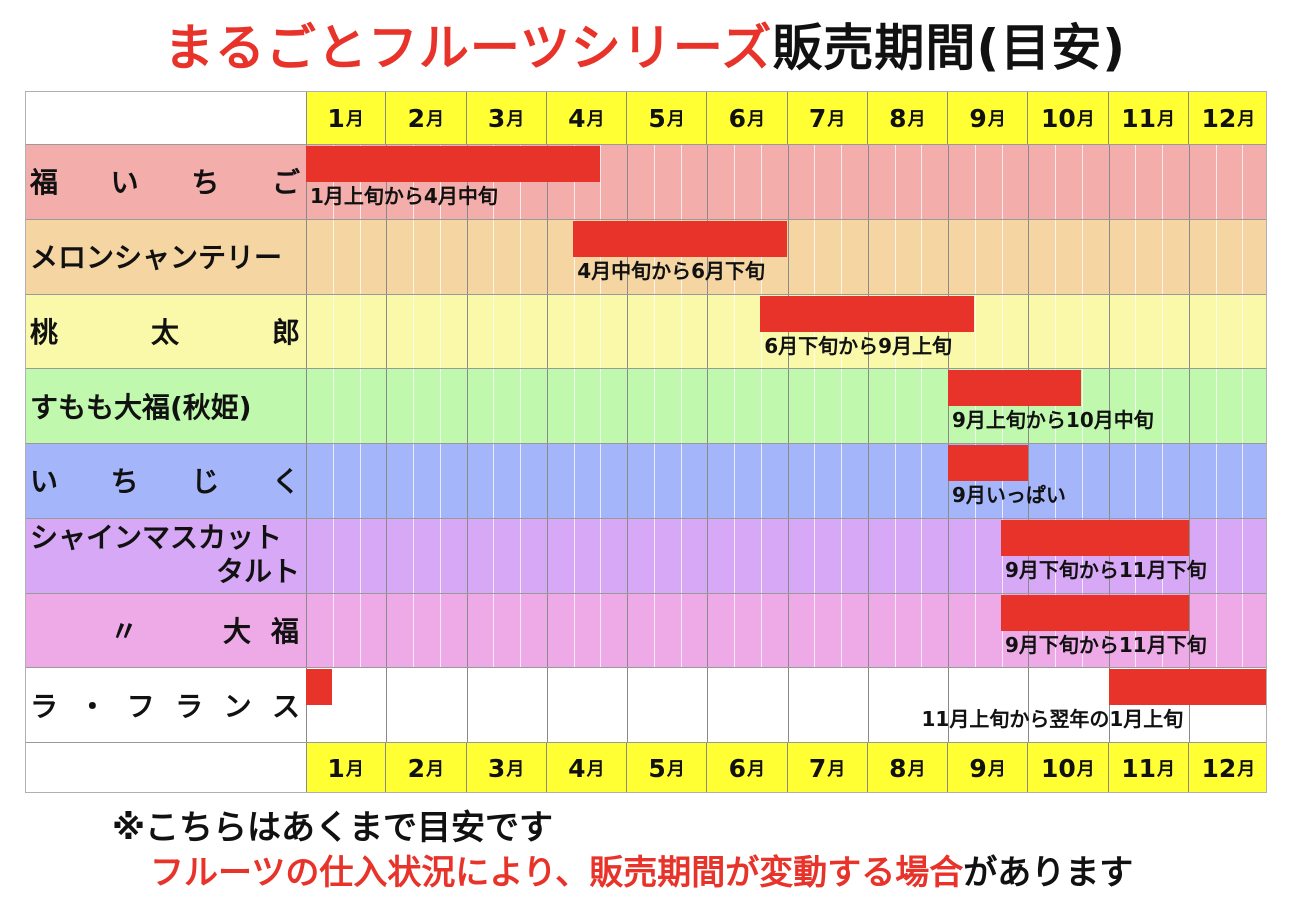  Describe the element at coordinates (641, 873) in the screenshot. I see `note-variation: フルーツの仕入状況により、販売期間が変動する場合があります` at that location.